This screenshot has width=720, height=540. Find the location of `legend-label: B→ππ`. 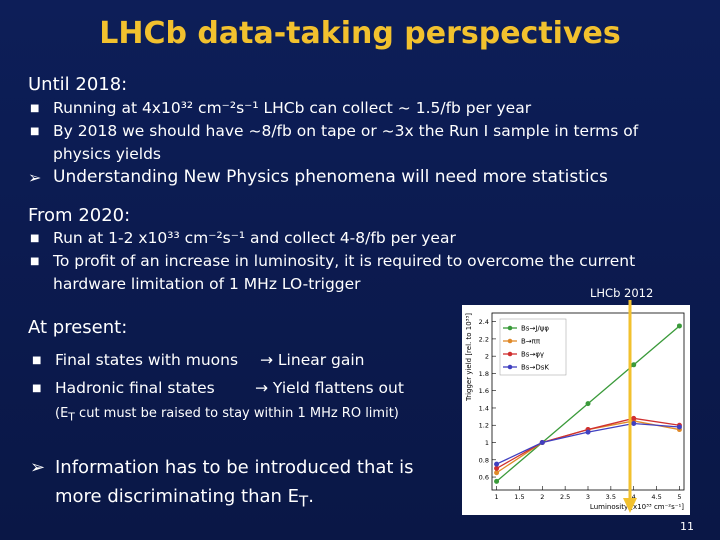

legend-label: B→ππ is located at coordinates (531, 342).